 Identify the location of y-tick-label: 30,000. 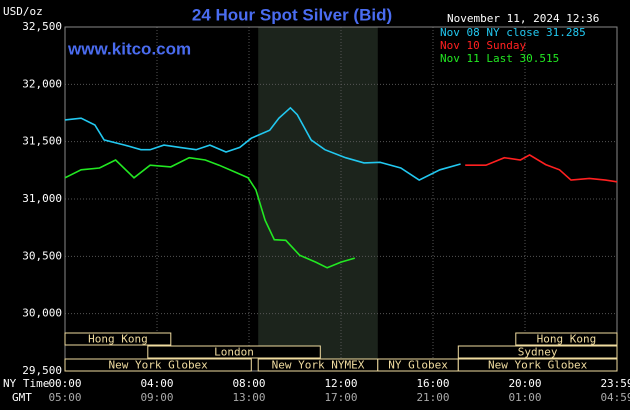
(42, 313).